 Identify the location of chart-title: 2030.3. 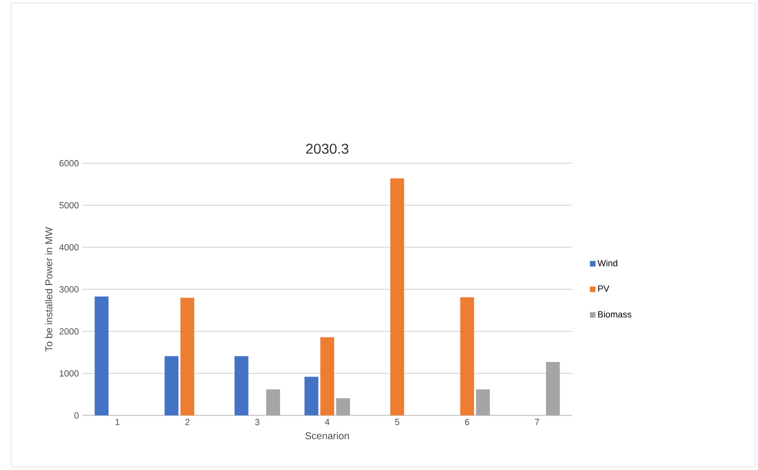
(327, 149).